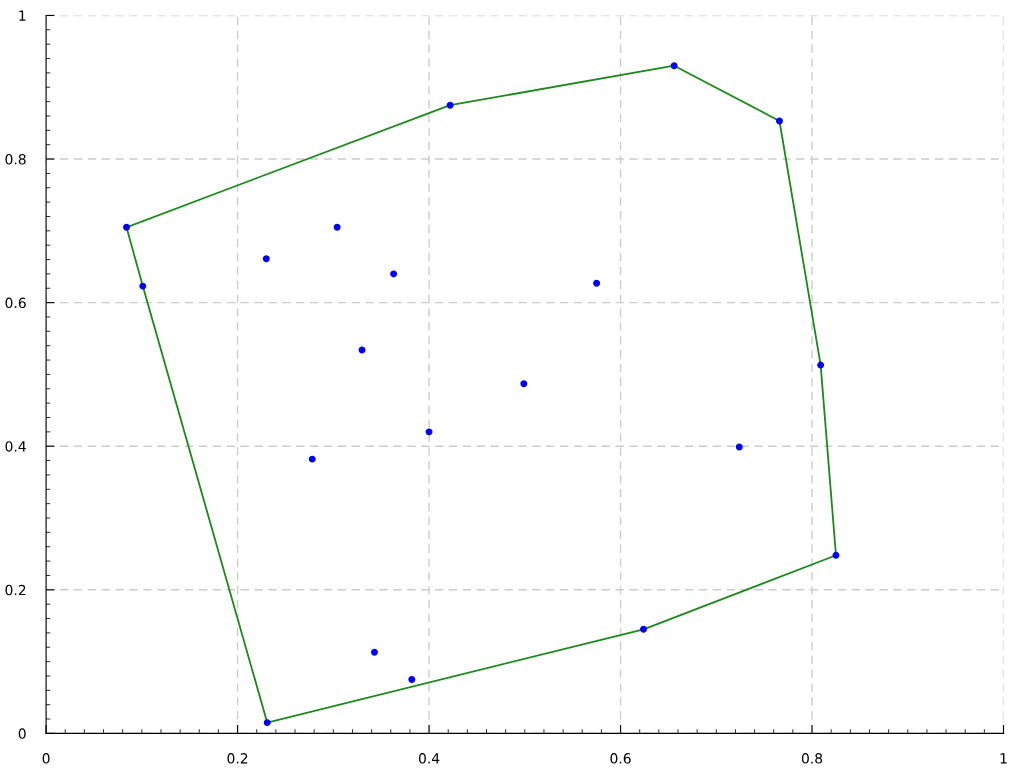  I want to click on x-tick-label: 0, so click(46, 758).